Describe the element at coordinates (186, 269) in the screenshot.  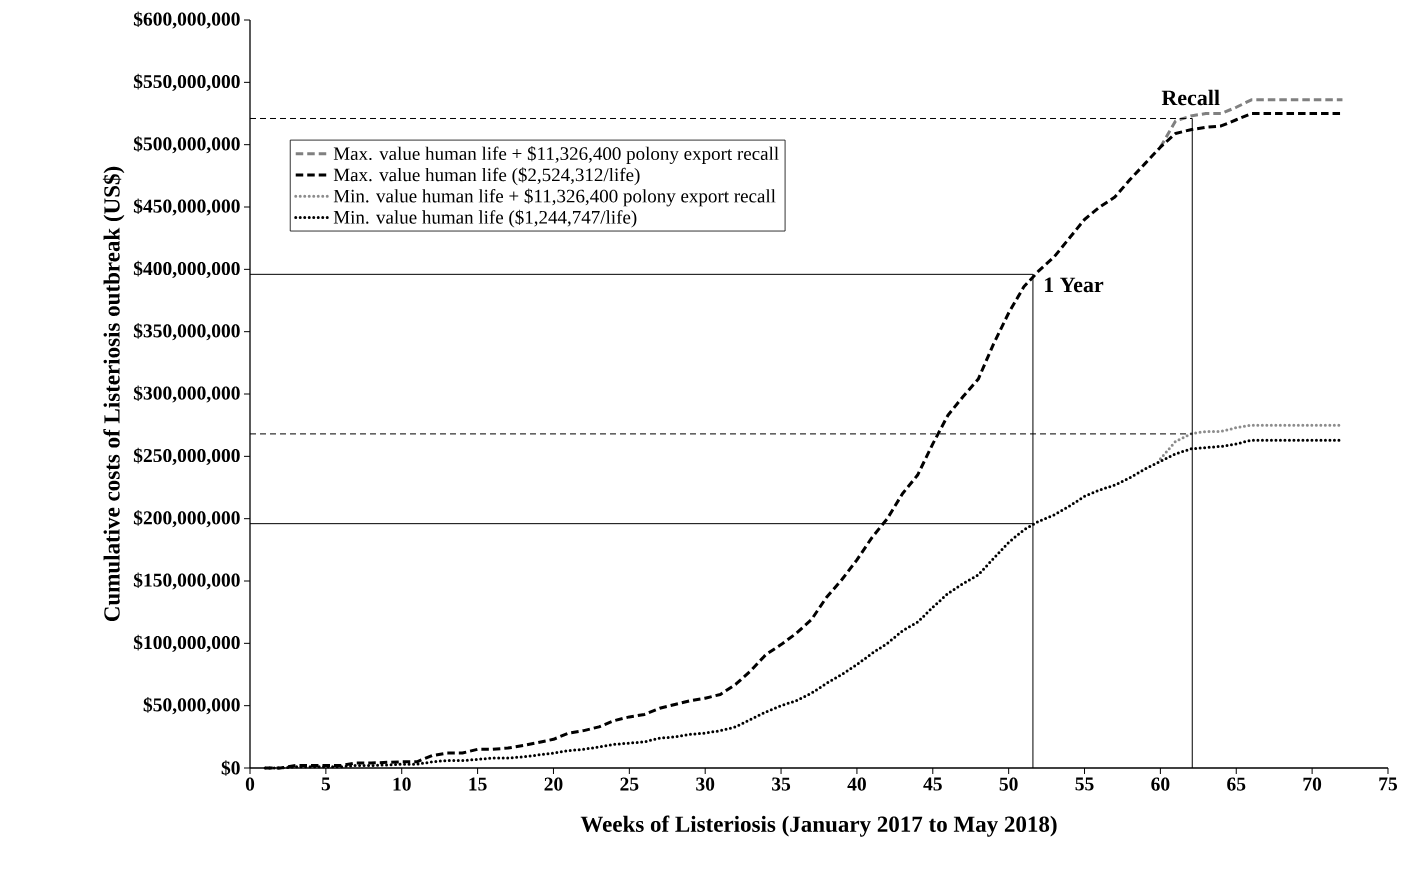
I see `y-tick-label: $400,000,000` at that location.